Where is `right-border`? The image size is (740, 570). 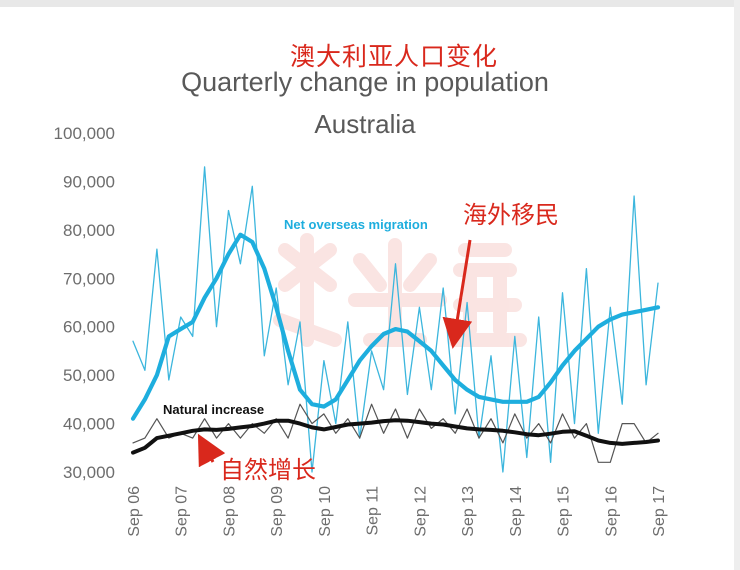 right-border is located at coordinates (737, 285).